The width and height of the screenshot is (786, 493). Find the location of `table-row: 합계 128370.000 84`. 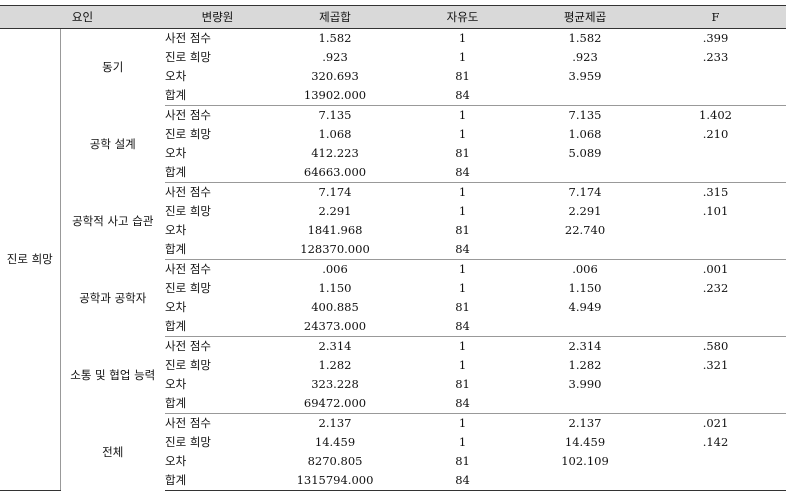

table-row: 합계 128370.000 84 is located at coordinates (393, 250).